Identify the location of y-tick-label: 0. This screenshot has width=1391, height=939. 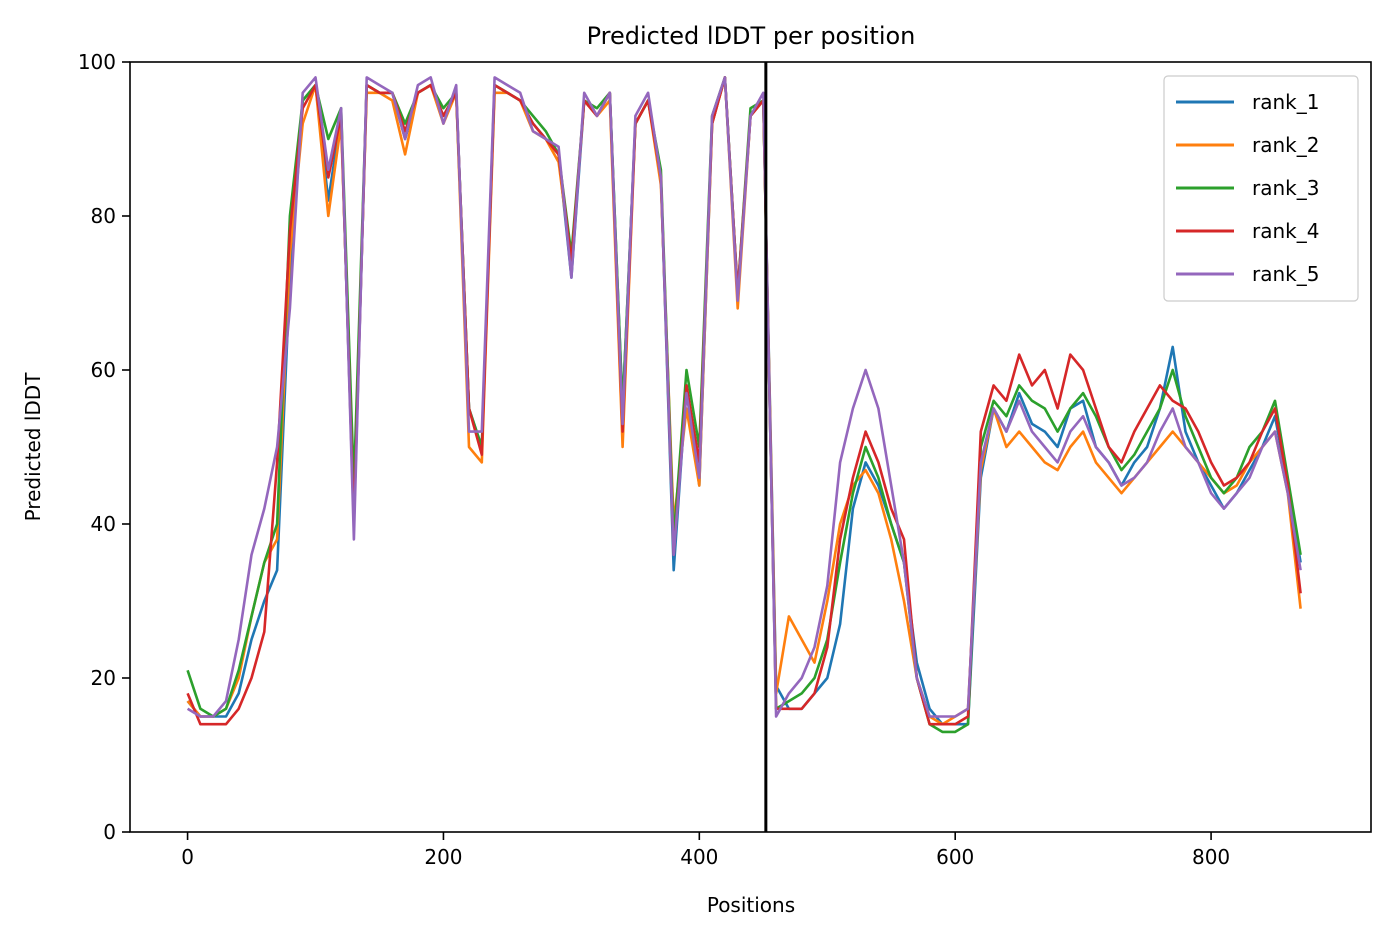
(109, 832).